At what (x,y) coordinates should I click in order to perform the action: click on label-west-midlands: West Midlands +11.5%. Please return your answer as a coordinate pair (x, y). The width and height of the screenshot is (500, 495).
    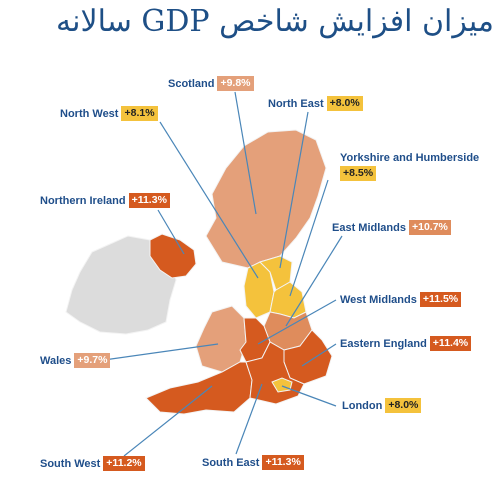
    Looking at the image, I should click on (401, 299).